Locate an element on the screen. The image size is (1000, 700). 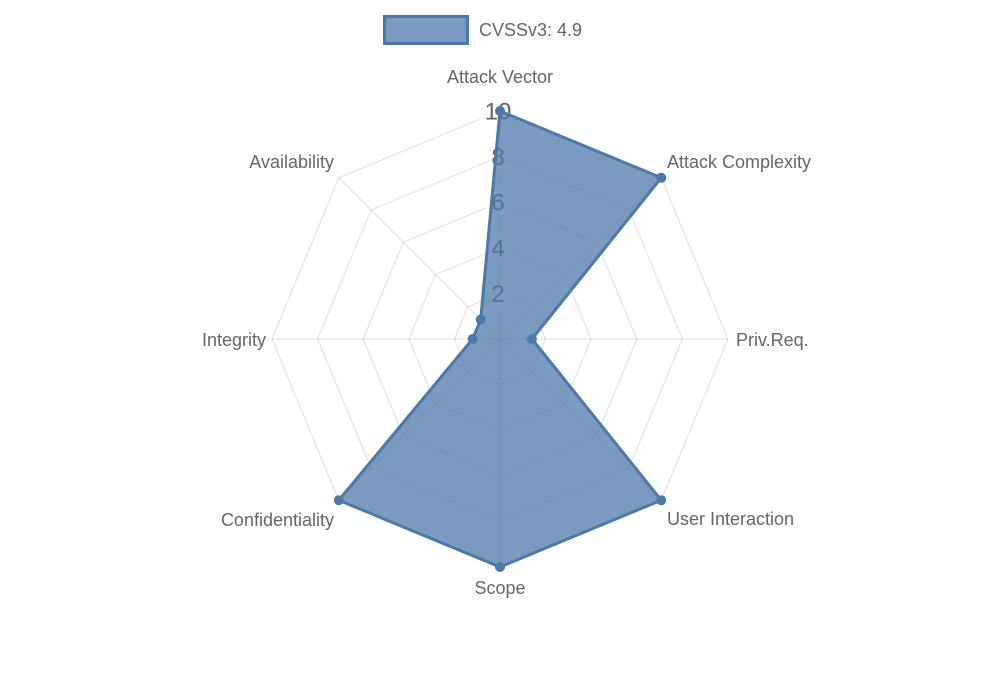
axis-label-user-interaction: User Interaction is located at coordinates (730, 519).